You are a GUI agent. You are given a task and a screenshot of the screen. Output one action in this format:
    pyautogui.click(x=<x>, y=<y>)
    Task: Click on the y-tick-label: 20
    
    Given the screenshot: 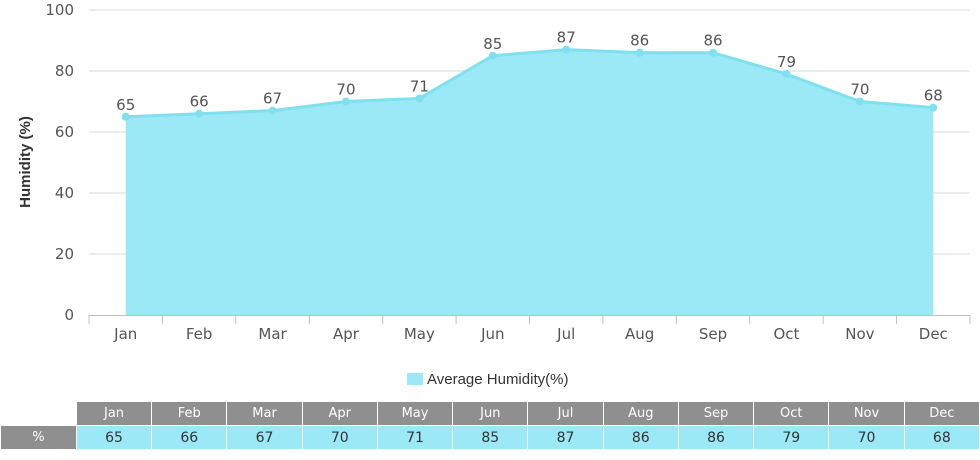 What is the action you would take?
    pyautogui.click(x=64, y=254)
    